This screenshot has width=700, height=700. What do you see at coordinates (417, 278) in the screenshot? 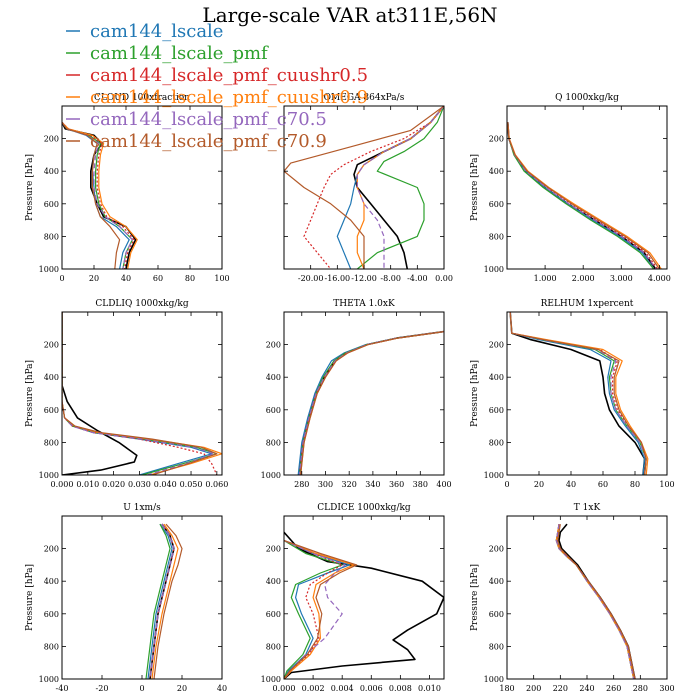
I see `x-tick-label: -4.00` at bounding box center [417, 278].